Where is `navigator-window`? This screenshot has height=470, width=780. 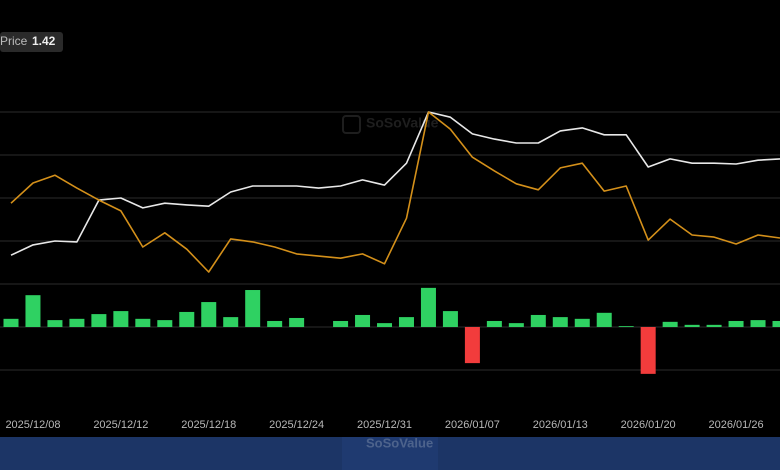
navigator-window is located at coordinates (390, 453).